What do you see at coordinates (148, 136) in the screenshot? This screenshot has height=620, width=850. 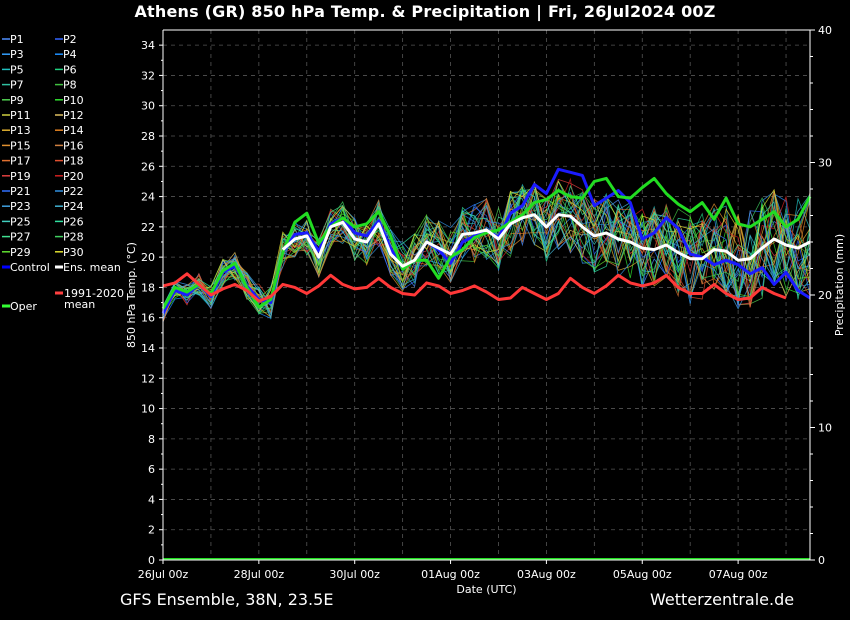 I see `y-tick-label: 28` at bounding box center [148, 136].